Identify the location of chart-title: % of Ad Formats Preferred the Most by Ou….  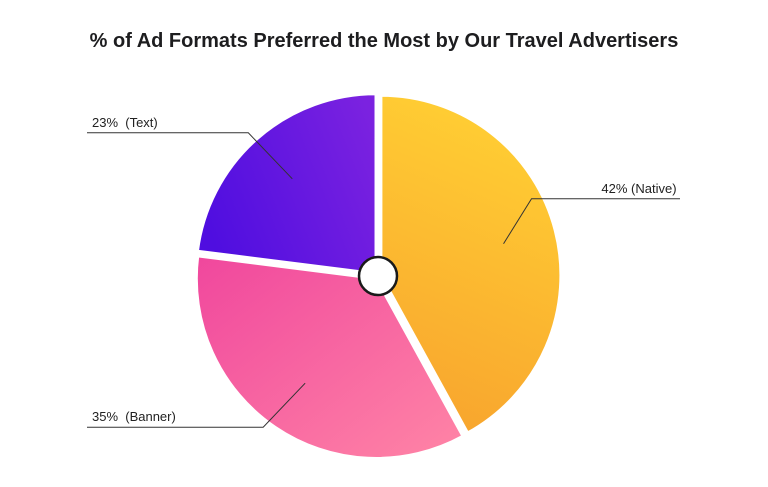
(384, 41).